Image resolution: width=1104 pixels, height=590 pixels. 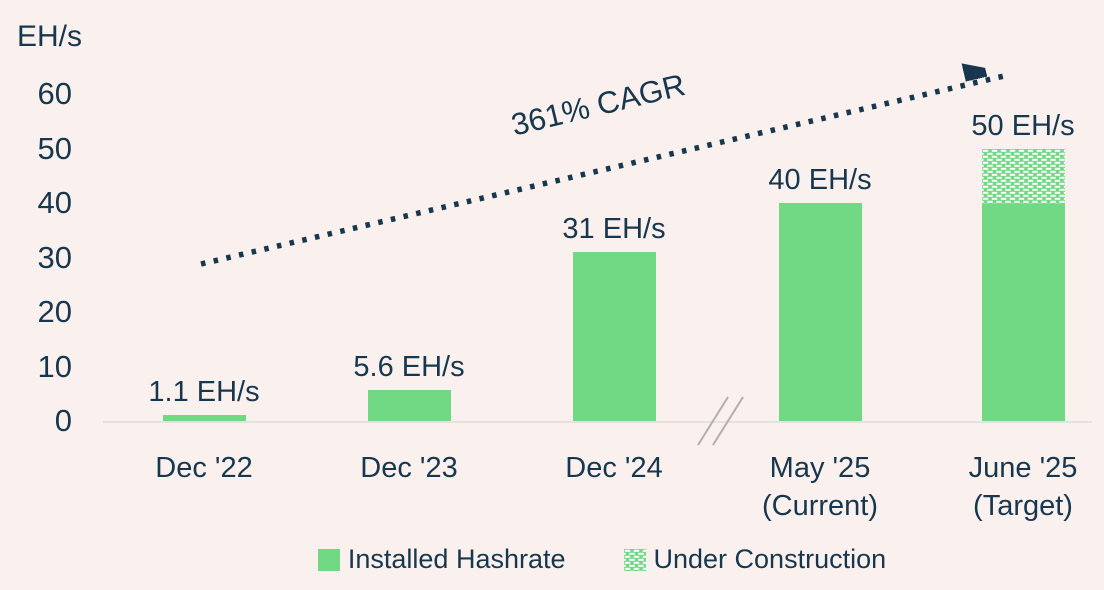 I want to click on bar-value-label: 1.1 EH/s, so click(x=204, y=392).